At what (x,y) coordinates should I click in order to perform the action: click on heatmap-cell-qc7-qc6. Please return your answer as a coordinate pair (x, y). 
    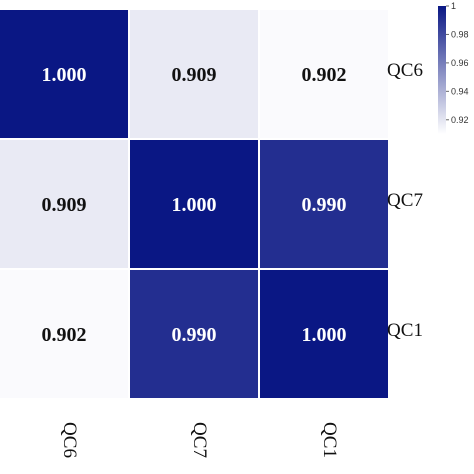
    Looking at the image, I should click on (64, 204).